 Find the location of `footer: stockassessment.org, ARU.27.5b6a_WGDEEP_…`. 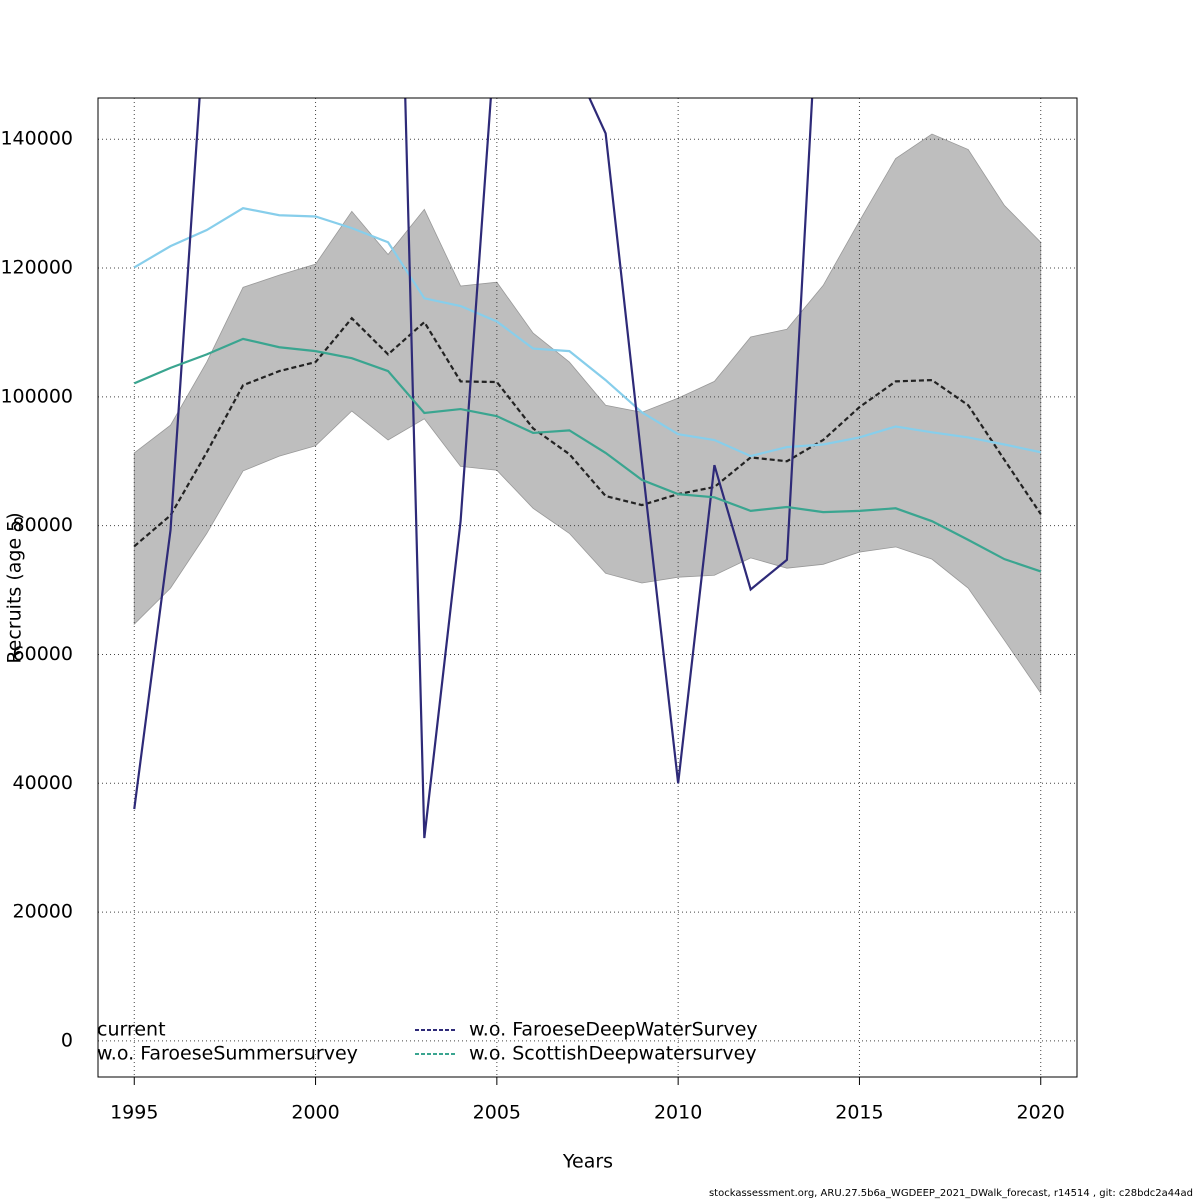

footer: stockassessment.org, ARU.27.5b6a_WGDEEP_… is located at coordinates (951, 1193).